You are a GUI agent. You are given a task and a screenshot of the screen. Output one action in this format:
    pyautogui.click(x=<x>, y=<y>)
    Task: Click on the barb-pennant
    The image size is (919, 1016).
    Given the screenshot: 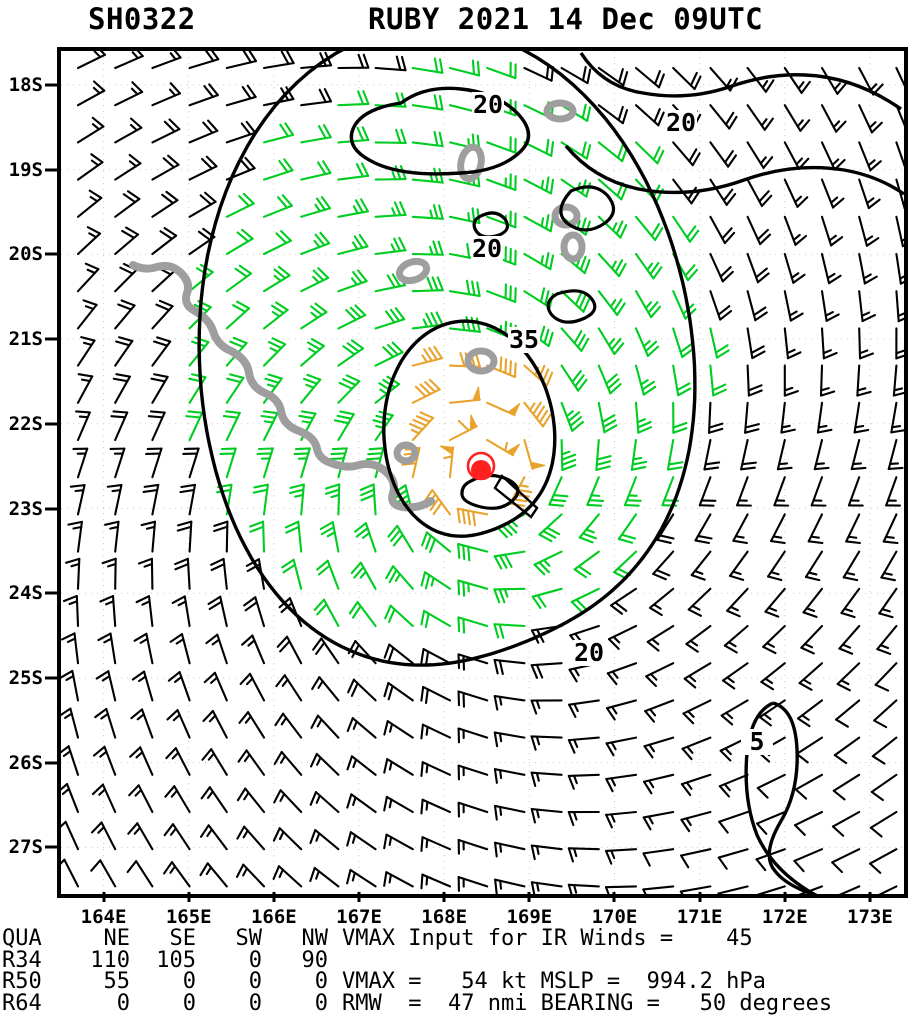 What is the action you would take?
    pyautogui.click(x=446, y=450)
    